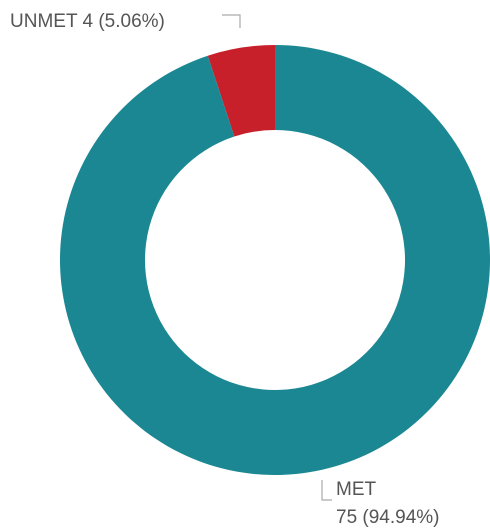 This screenshot has height=531, width=490. What do you see at coordinates (241, 91) in the screenshot?
I see `donut-slice` at bounding box center [241, 91].